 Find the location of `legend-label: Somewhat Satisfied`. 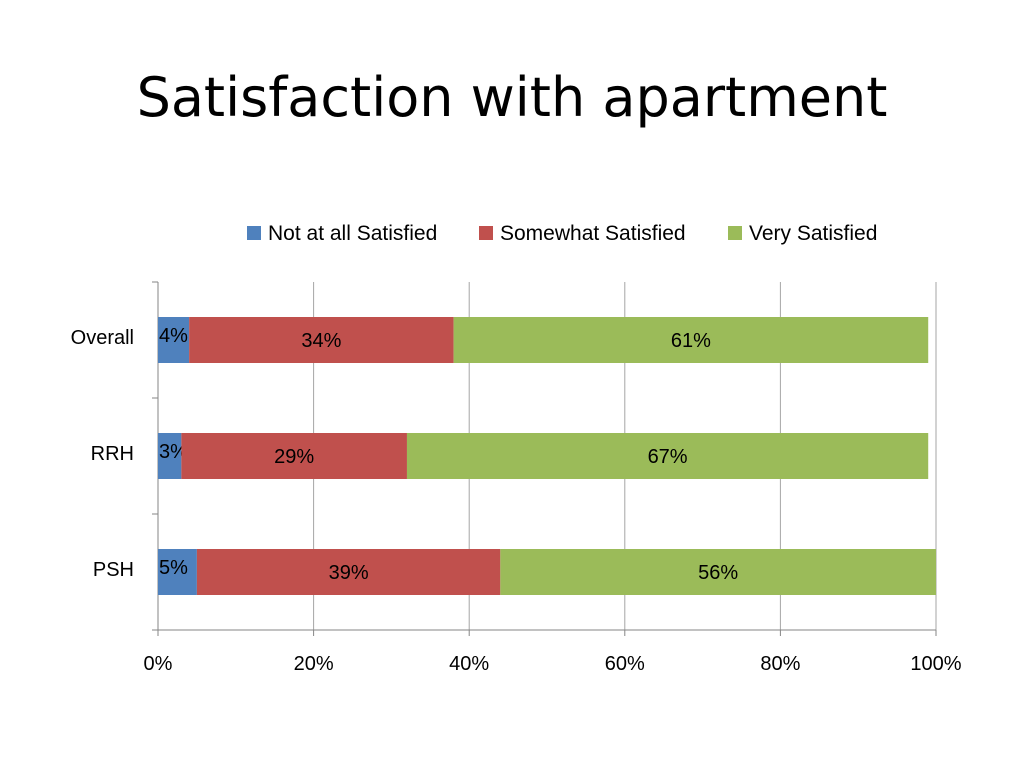

legend-label: Somewhat Satisfied is located at coordinates (593, 233).